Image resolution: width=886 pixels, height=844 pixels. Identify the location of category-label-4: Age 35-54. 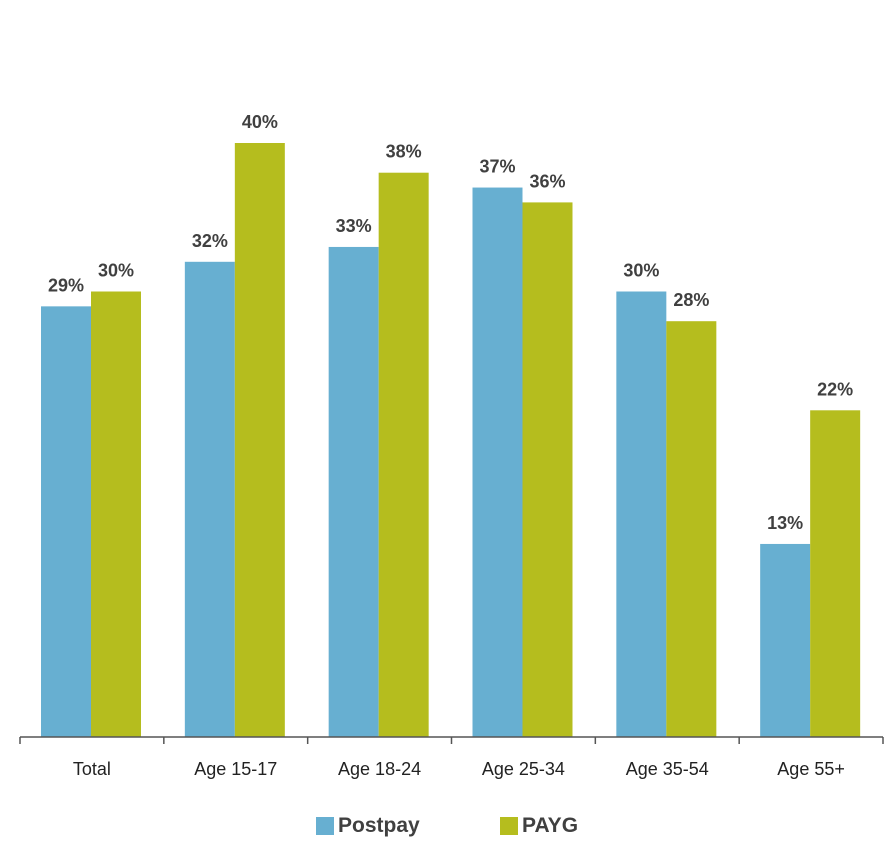
(667, 769).